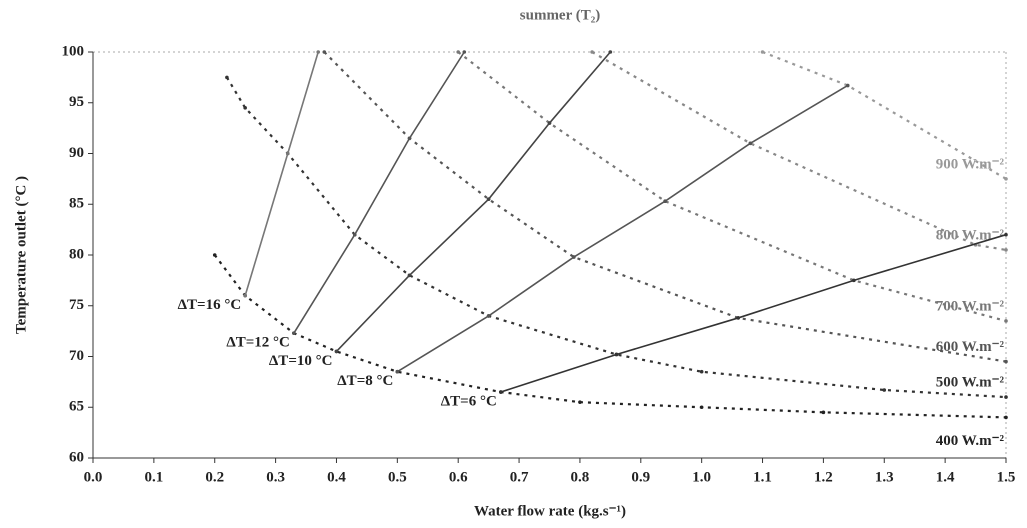  I want to click on y-axis-label: Temperature outlet (°C ), so click(21, 255).